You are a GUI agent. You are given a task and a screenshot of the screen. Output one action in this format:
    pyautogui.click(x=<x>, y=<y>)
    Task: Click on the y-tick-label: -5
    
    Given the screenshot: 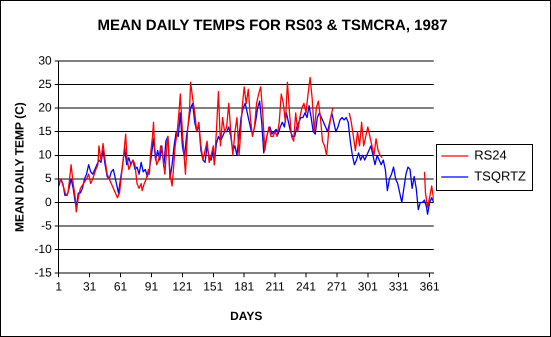 What is the action you would take?
    pyautogui.click(x=46, y=225)
    